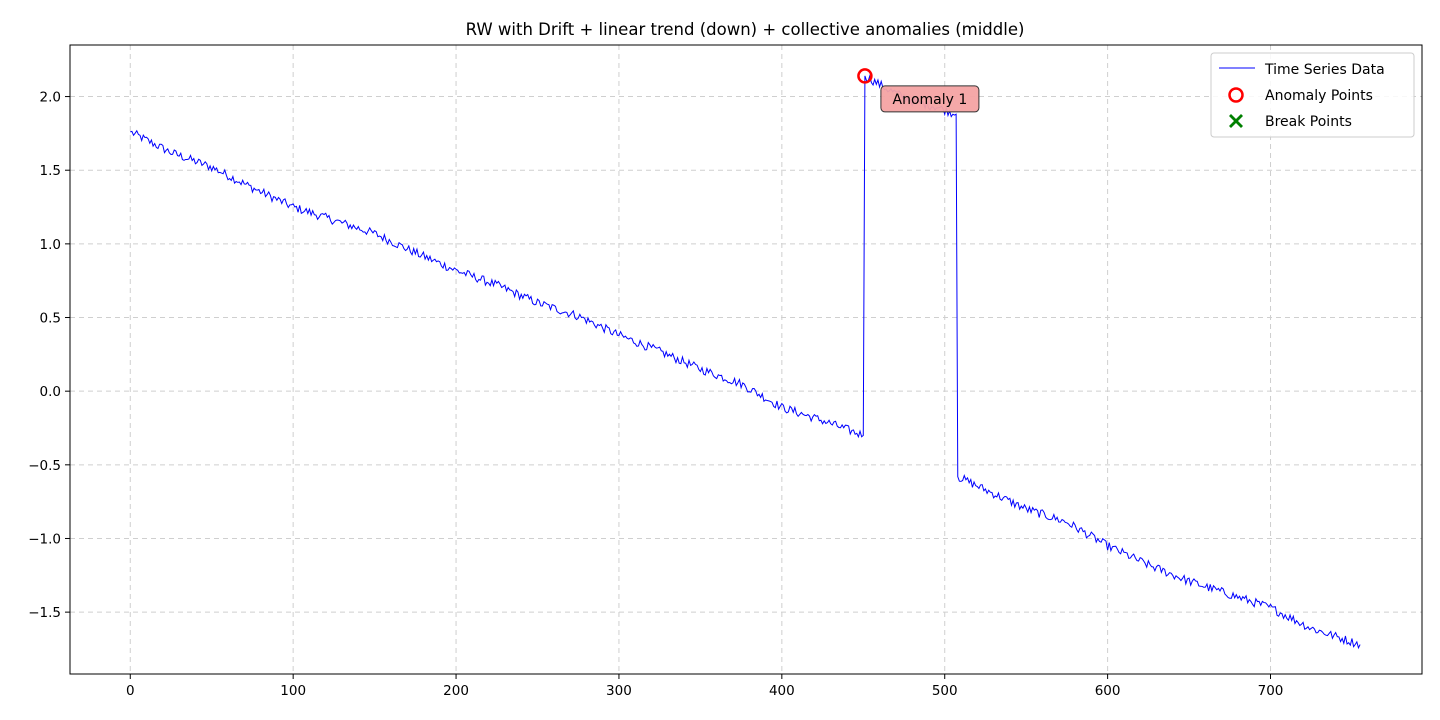  Describe the element at coordinates (44, 613) in the screenshot. I see `y-tick-label: −1.5` at that location.